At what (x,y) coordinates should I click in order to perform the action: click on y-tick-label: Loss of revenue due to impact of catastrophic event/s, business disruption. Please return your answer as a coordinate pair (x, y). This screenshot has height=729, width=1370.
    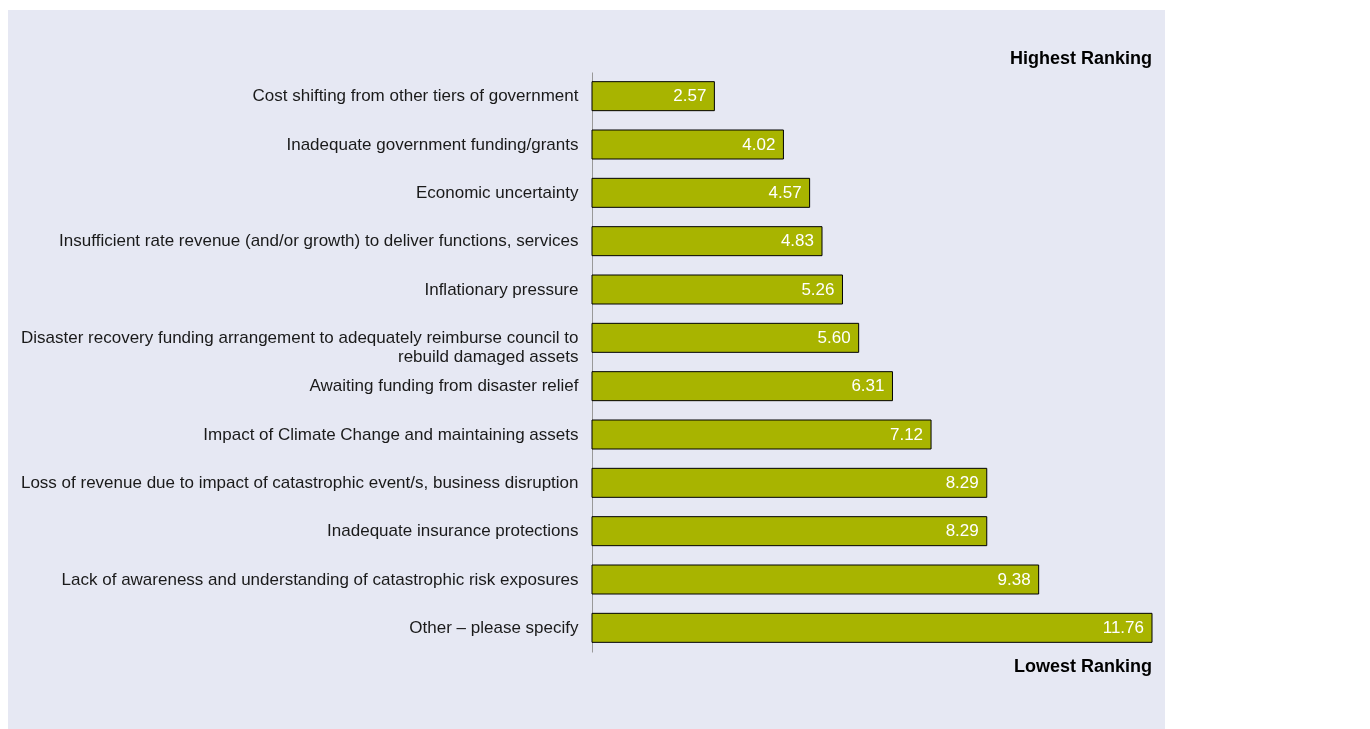
    Looking at the image, I should click on (299, 482).